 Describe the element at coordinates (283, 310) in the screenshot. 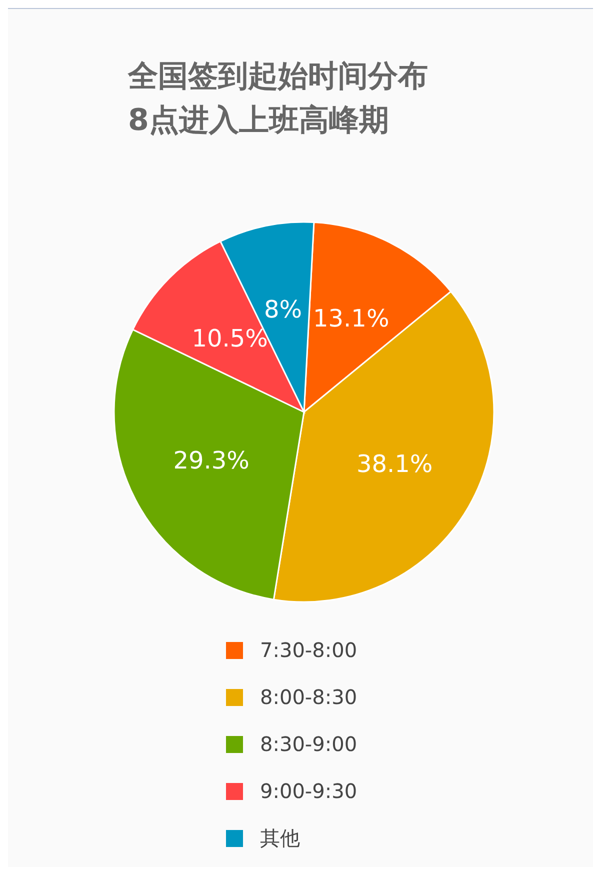

I see `data-label: 8%` at that location.